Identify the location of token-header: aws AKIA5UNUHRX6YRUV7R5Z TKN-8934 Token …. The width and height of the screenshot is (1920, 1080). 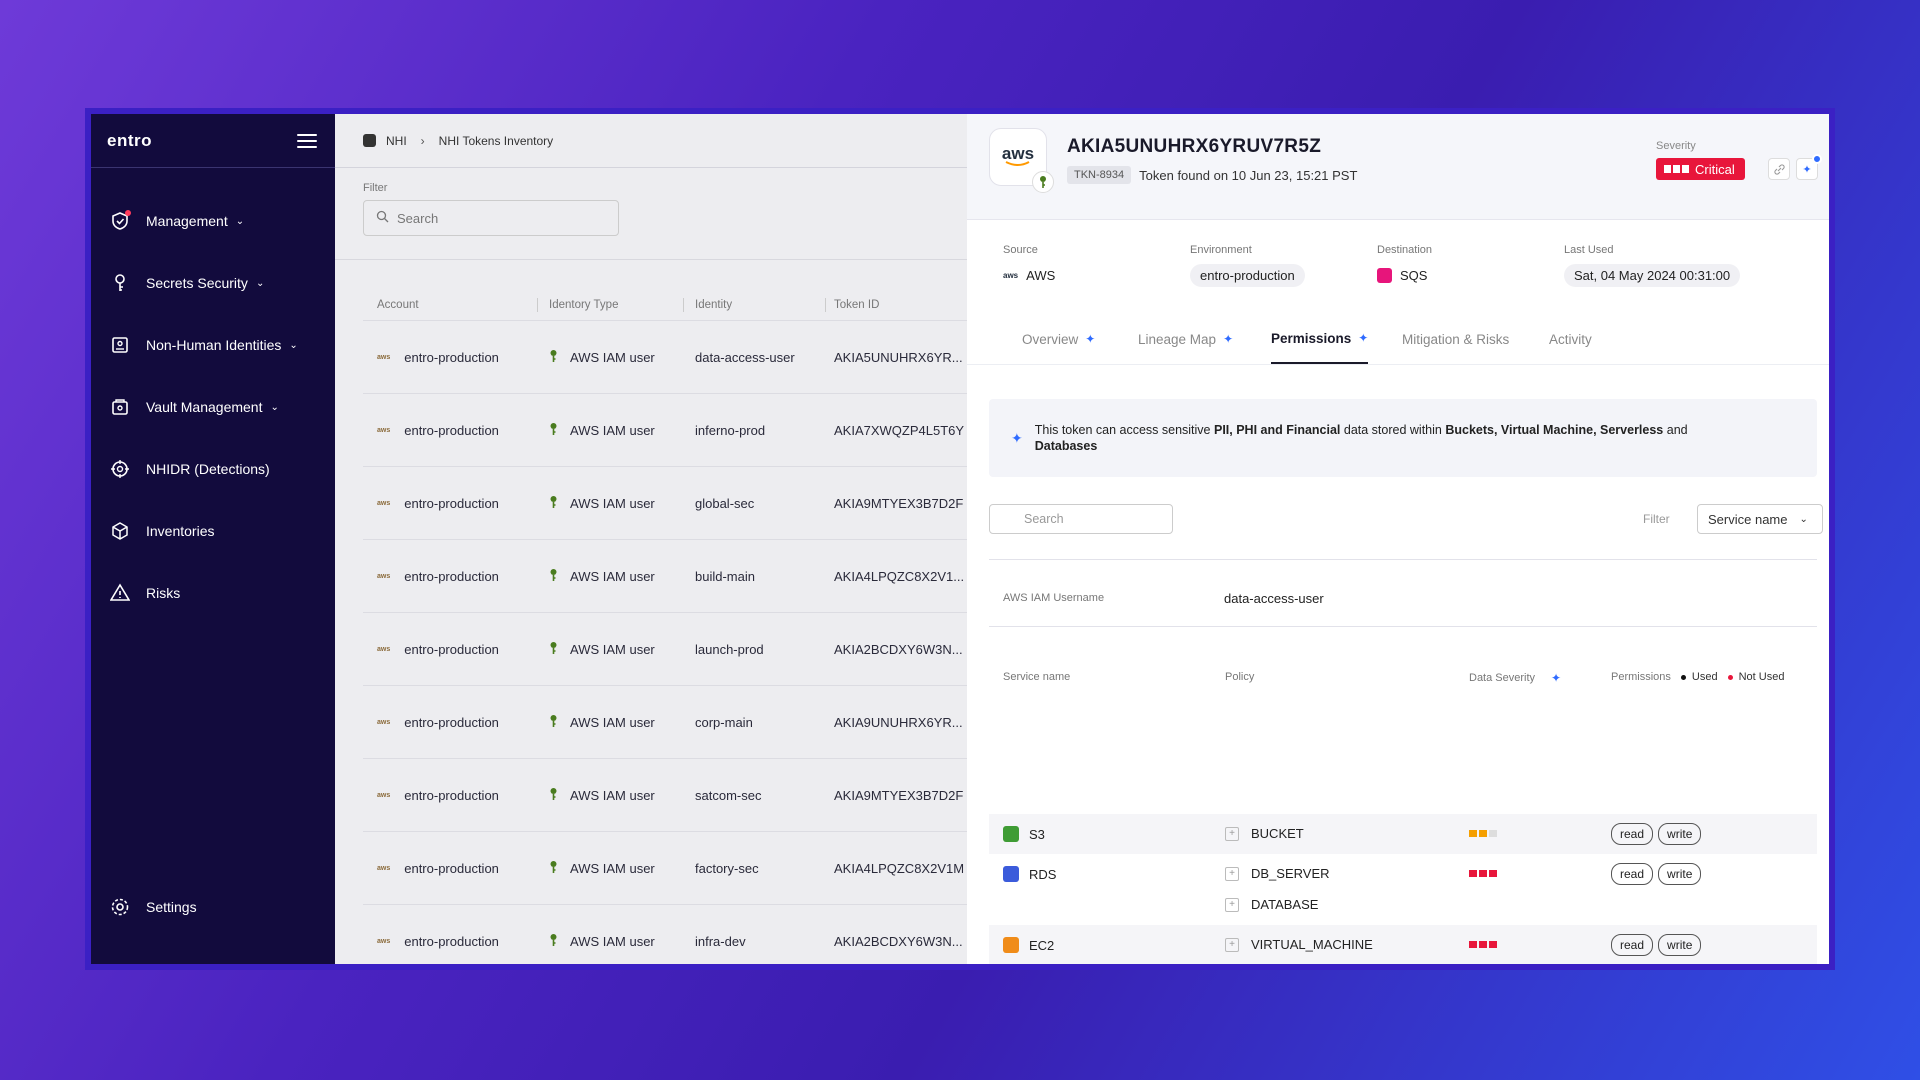
(1398, 167).